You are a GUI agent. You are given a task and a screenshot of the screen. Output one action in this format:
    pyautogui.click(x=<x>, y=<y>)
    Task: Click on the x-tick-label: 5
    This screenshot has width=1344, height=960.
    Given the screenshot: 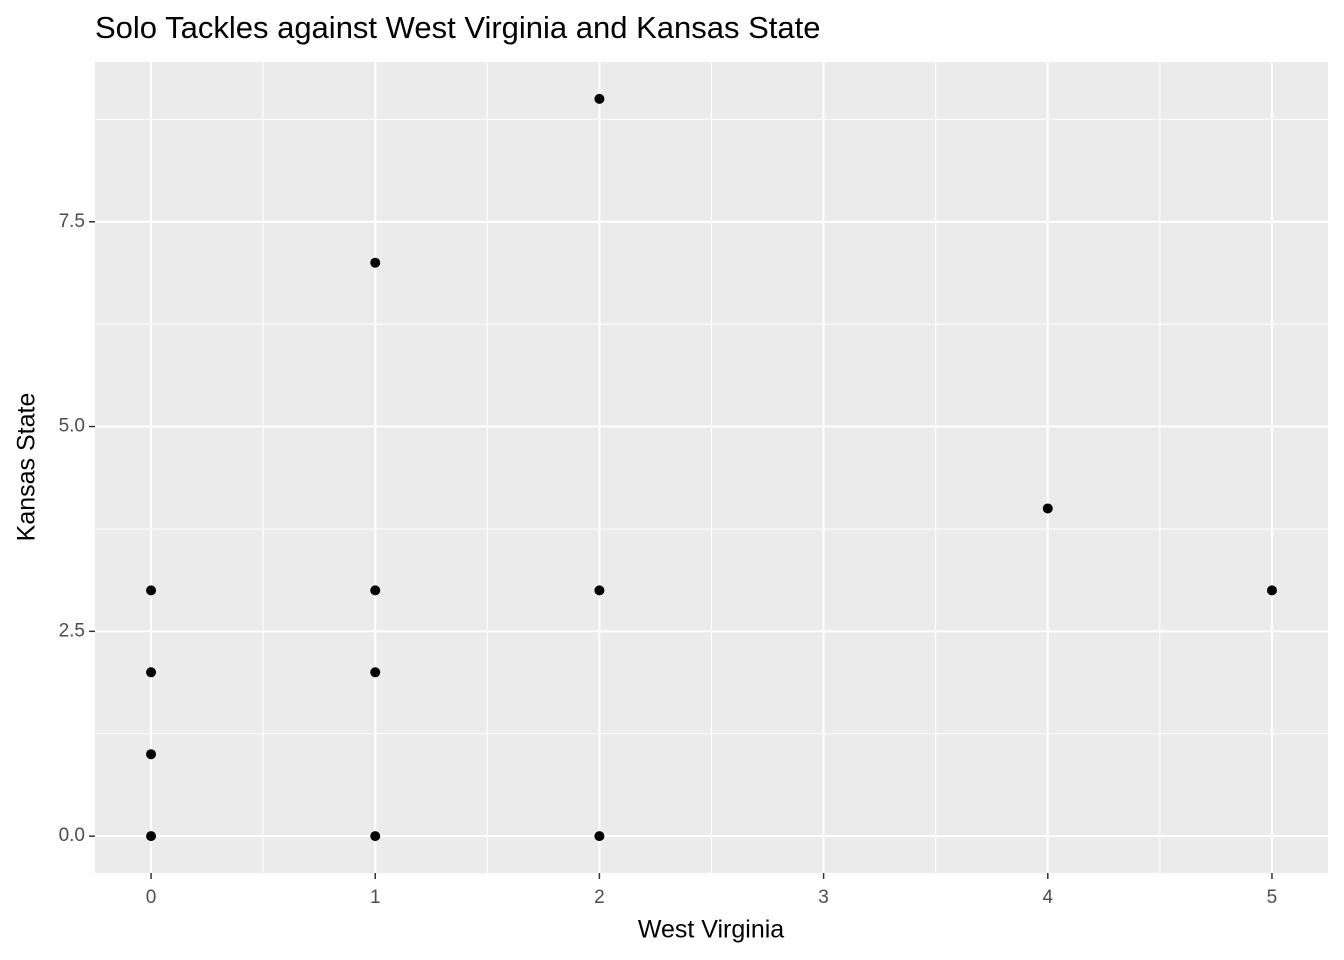 What is the action you would take?
    pyautogui.click(x=1272, y=897)
    